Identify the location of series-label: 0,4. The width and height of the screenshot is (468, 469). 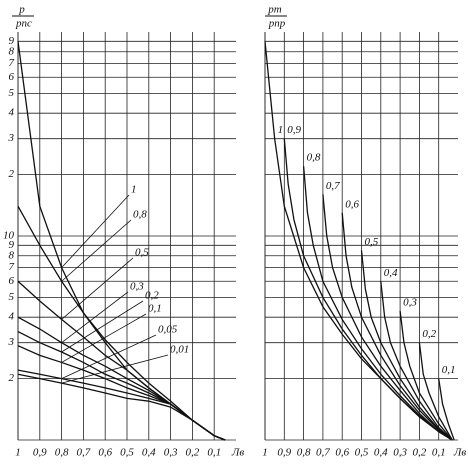
(391, 273).